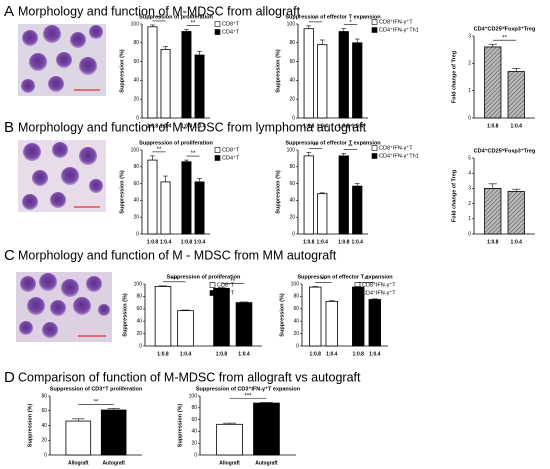 Image resolution: width=550 pixels, height=469 pixels. I want to click on chart-title: Suppression of effector T expansion, so click(333, 143).